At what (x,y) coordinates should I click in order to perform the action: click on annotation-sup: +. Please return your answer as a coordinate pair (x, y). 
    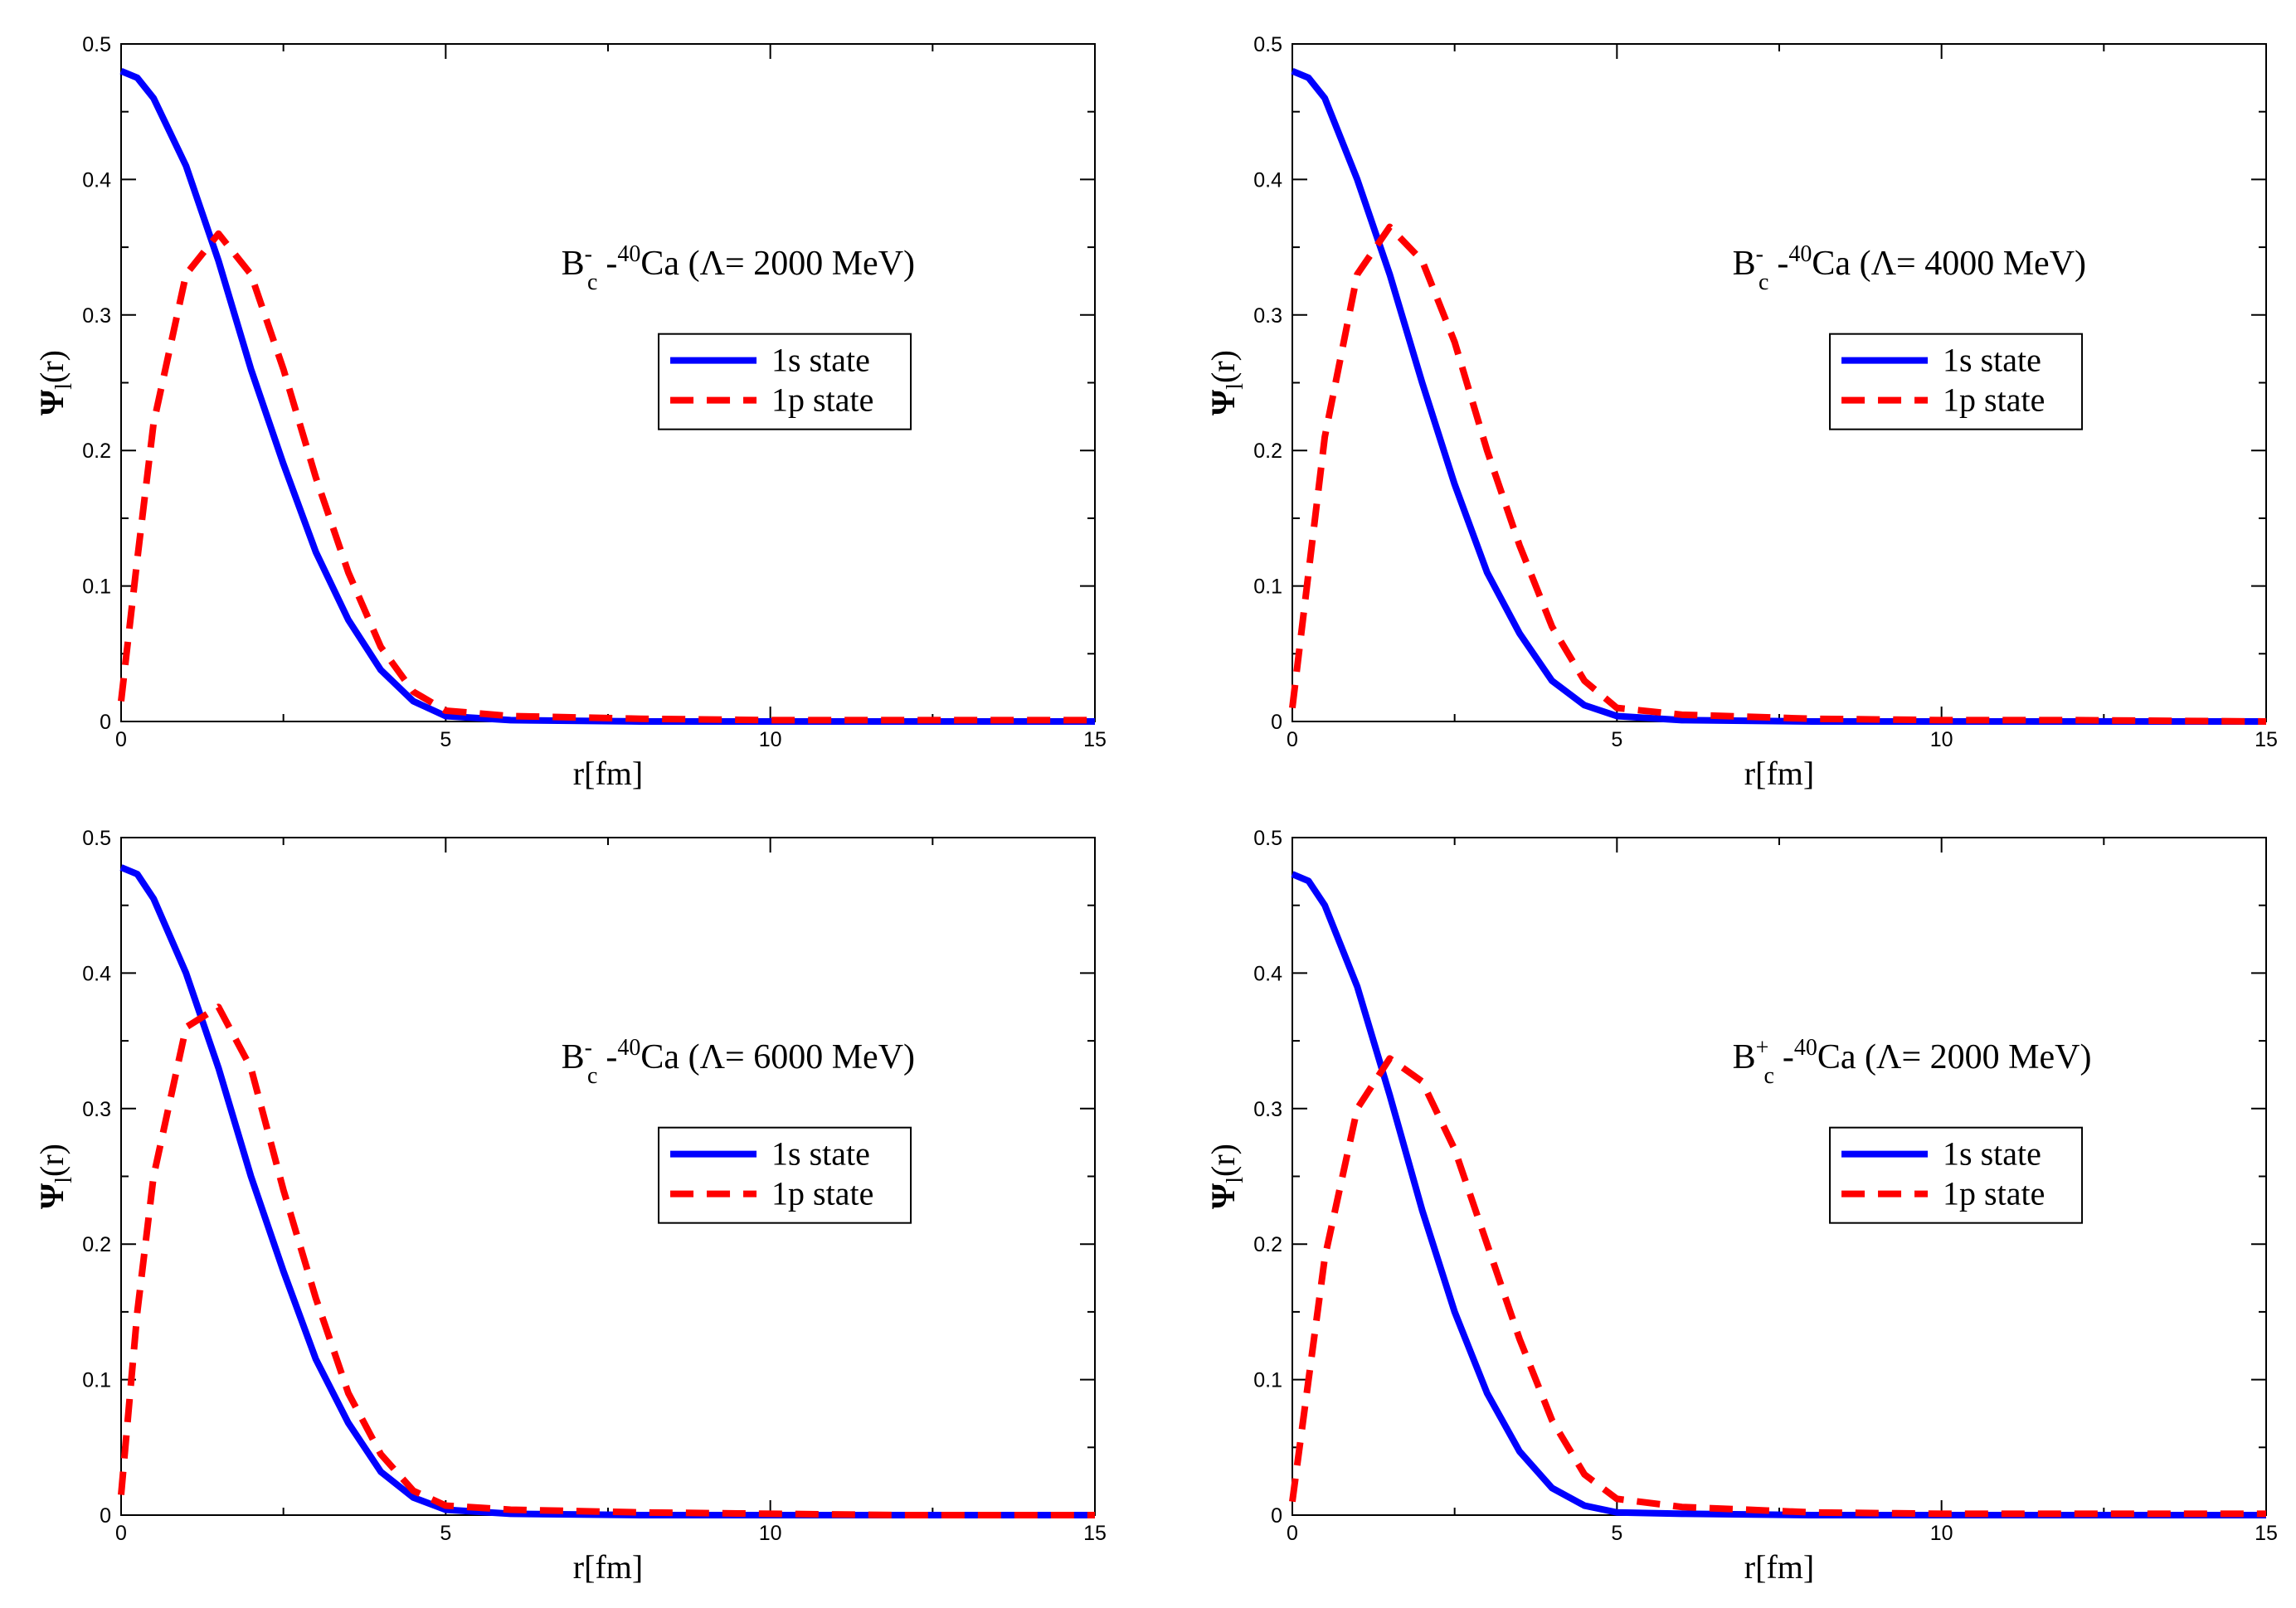
    Looking at the image, I should click on (1762, 1048).